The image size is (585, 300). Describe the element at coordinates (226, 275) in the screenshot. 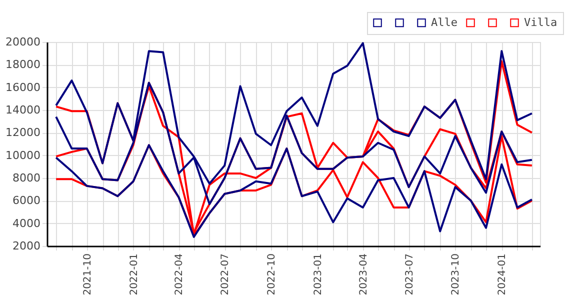

I see `x-tick-label: 2022-07` at that location.